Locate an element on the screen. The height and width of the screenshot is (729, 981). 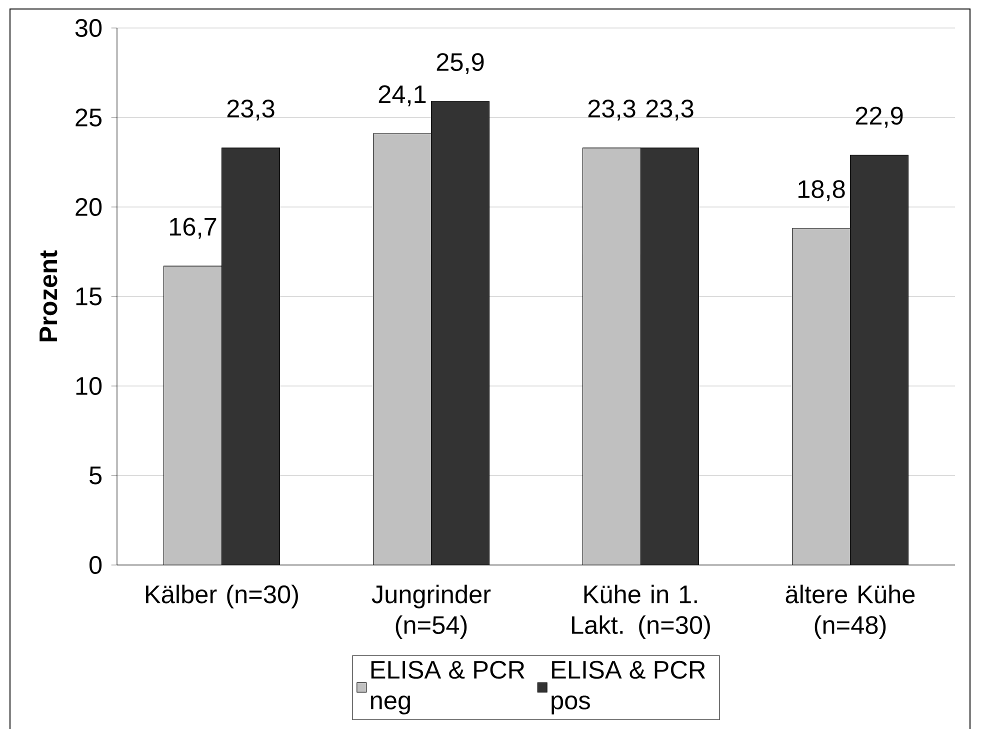
y-tick-label: 10 is located at coordinates (89, 386).